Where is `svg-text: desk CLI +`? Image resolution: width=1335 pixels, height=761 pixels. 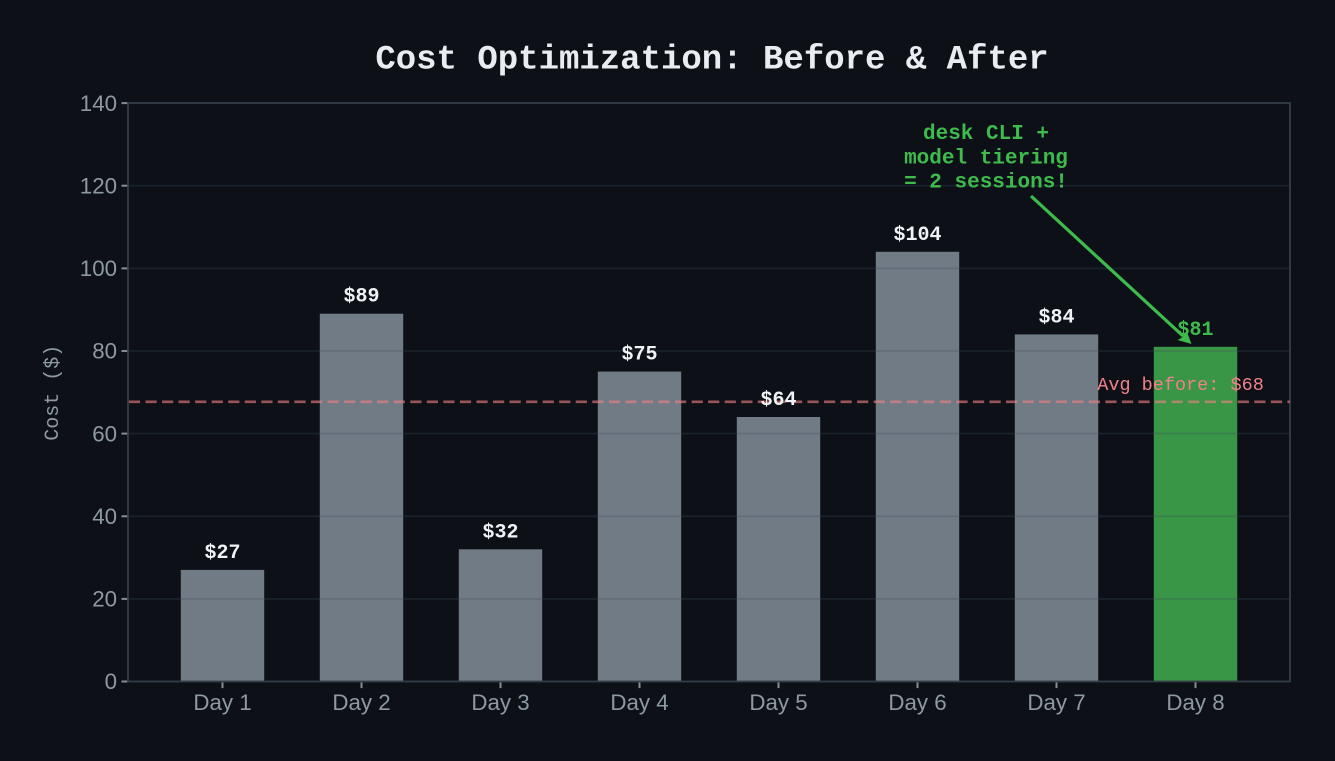 svg-text: desk CLI + is located at coordinates (986, 134).